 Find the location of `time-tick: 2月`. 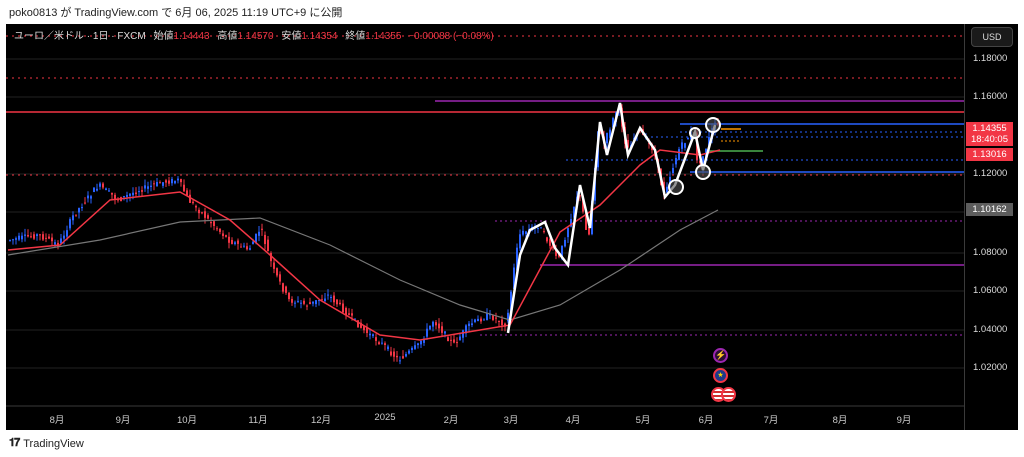

time-tick: 2月 is located at coordinates (451, 420).